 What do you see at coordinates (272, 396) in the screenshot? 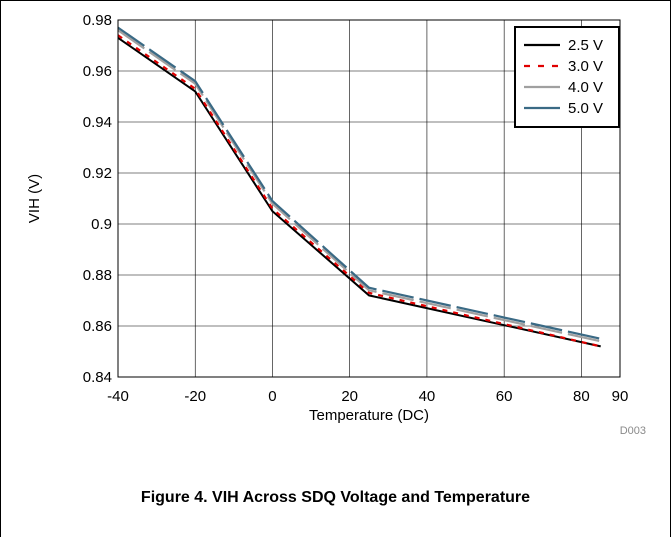
I see `x-tick-label: 0` at bounding box center [272, 396].